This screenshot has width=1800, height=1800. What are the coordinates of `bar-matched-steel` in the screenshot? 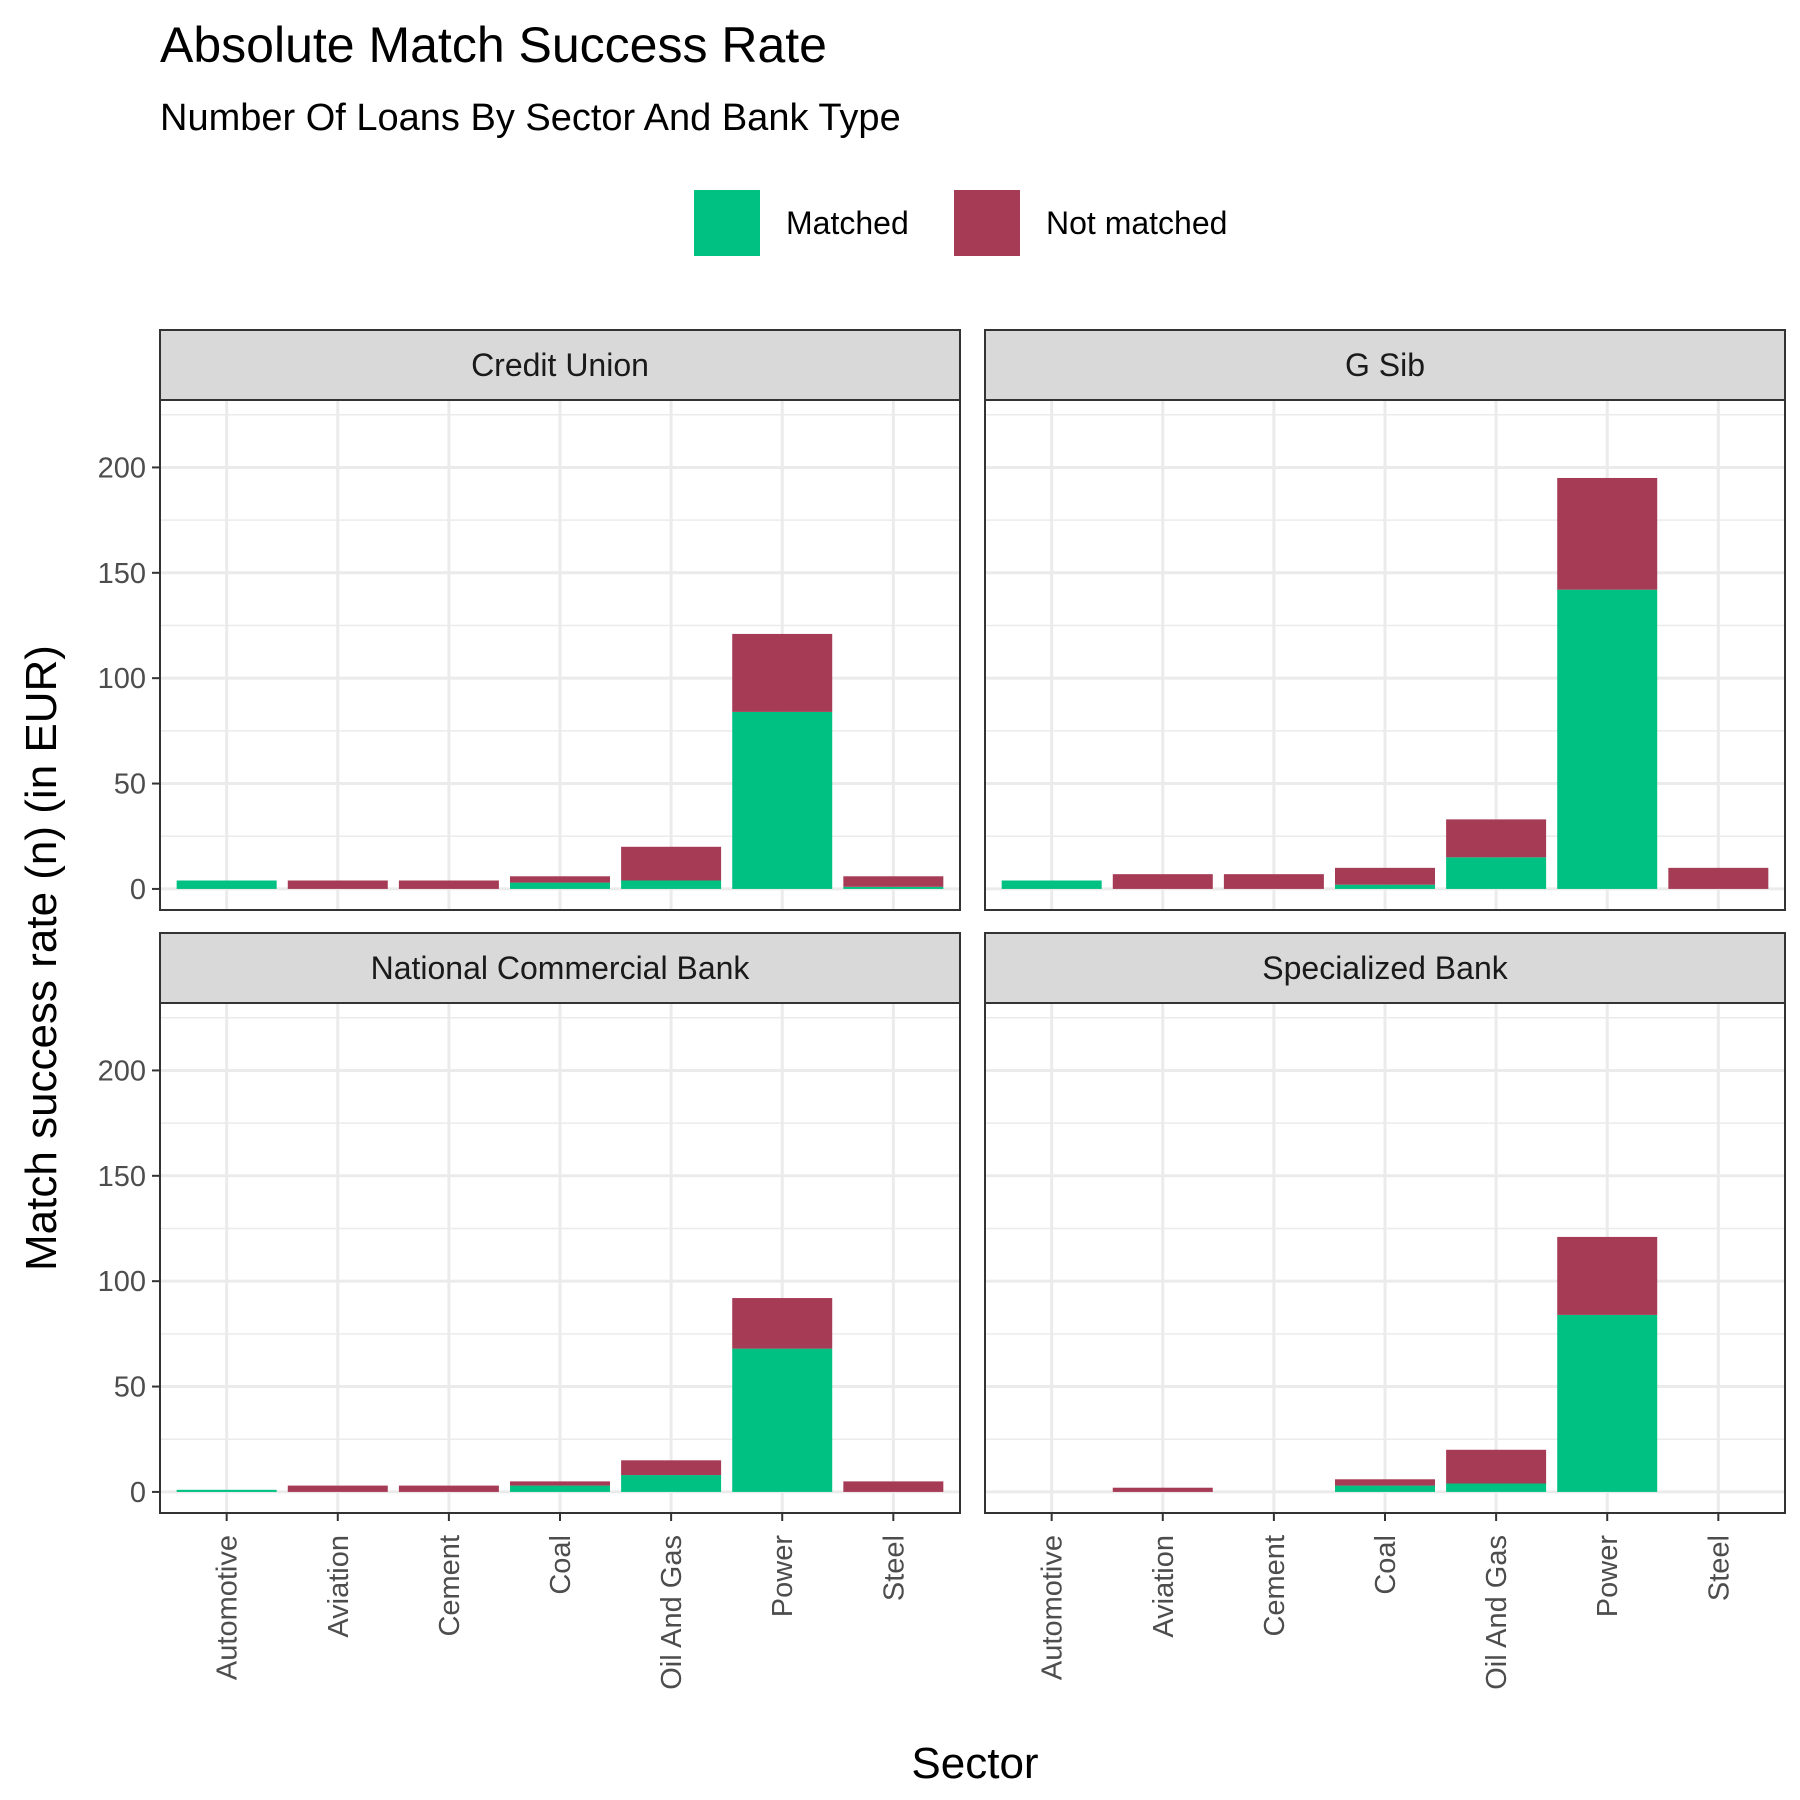 It's located at (893, 887).